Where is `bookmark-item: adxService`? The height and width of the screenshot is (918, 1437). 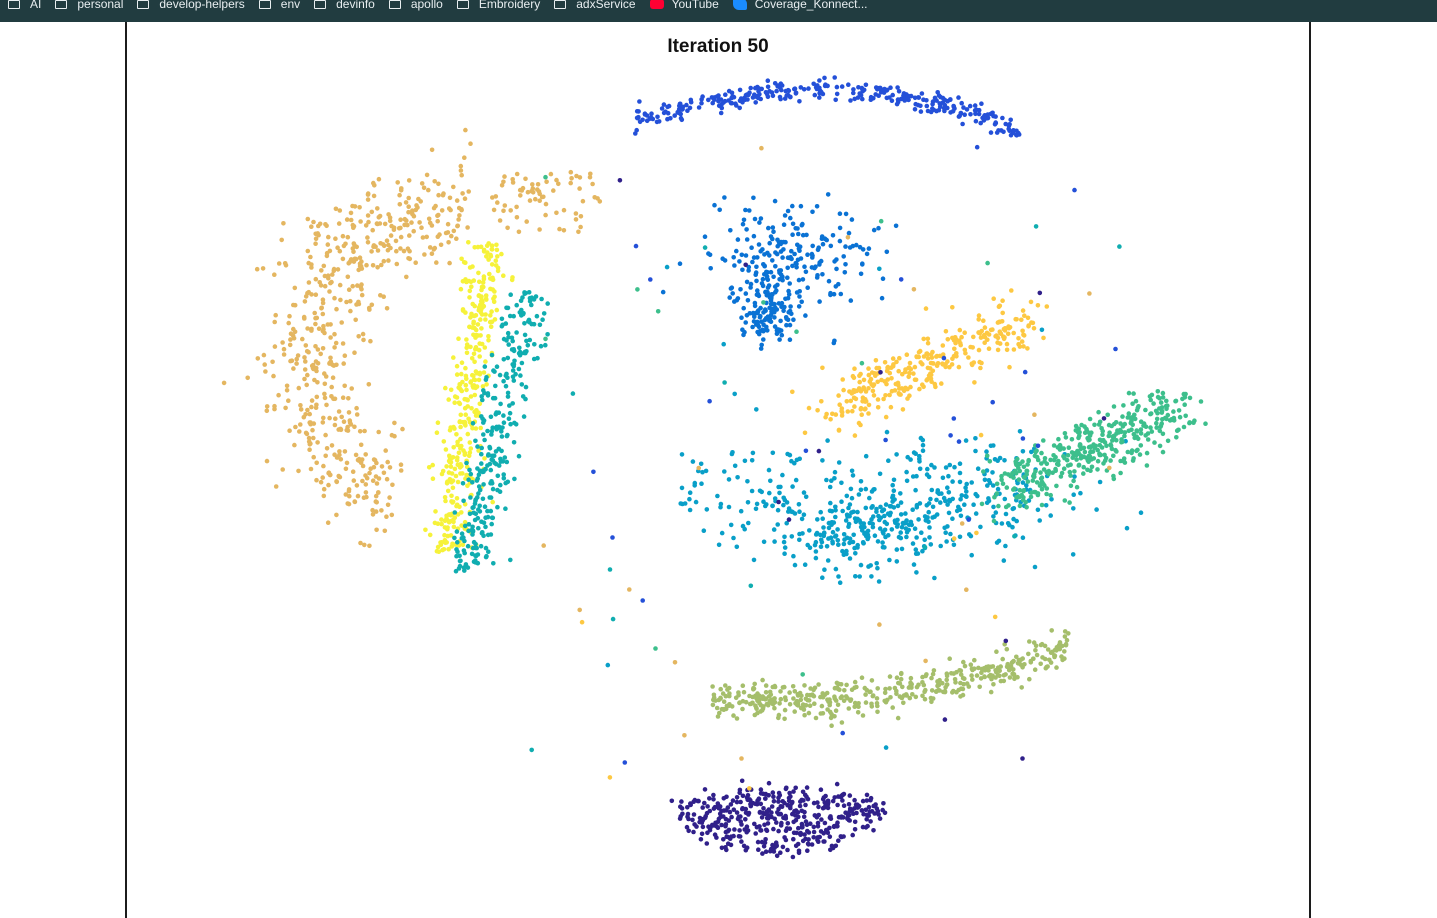 bookmark-item: adxService is located at coordinates (595, 7).